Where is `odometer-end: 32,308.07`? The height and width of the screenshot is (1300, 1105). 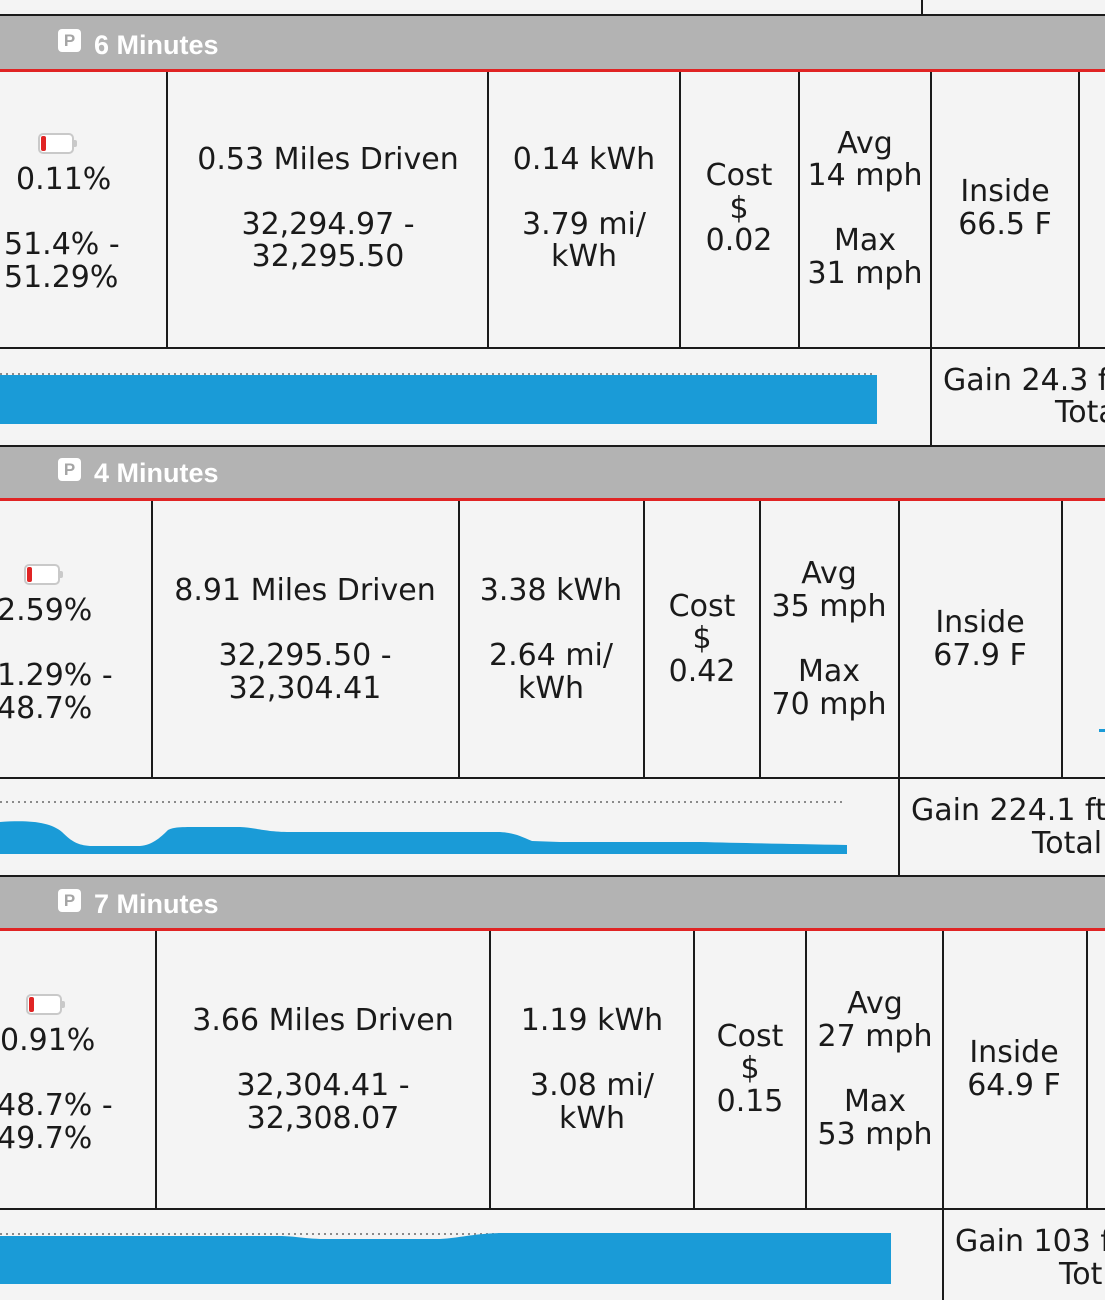 odometer-end: 32,308.07 is located at coordinates (323, 1118).